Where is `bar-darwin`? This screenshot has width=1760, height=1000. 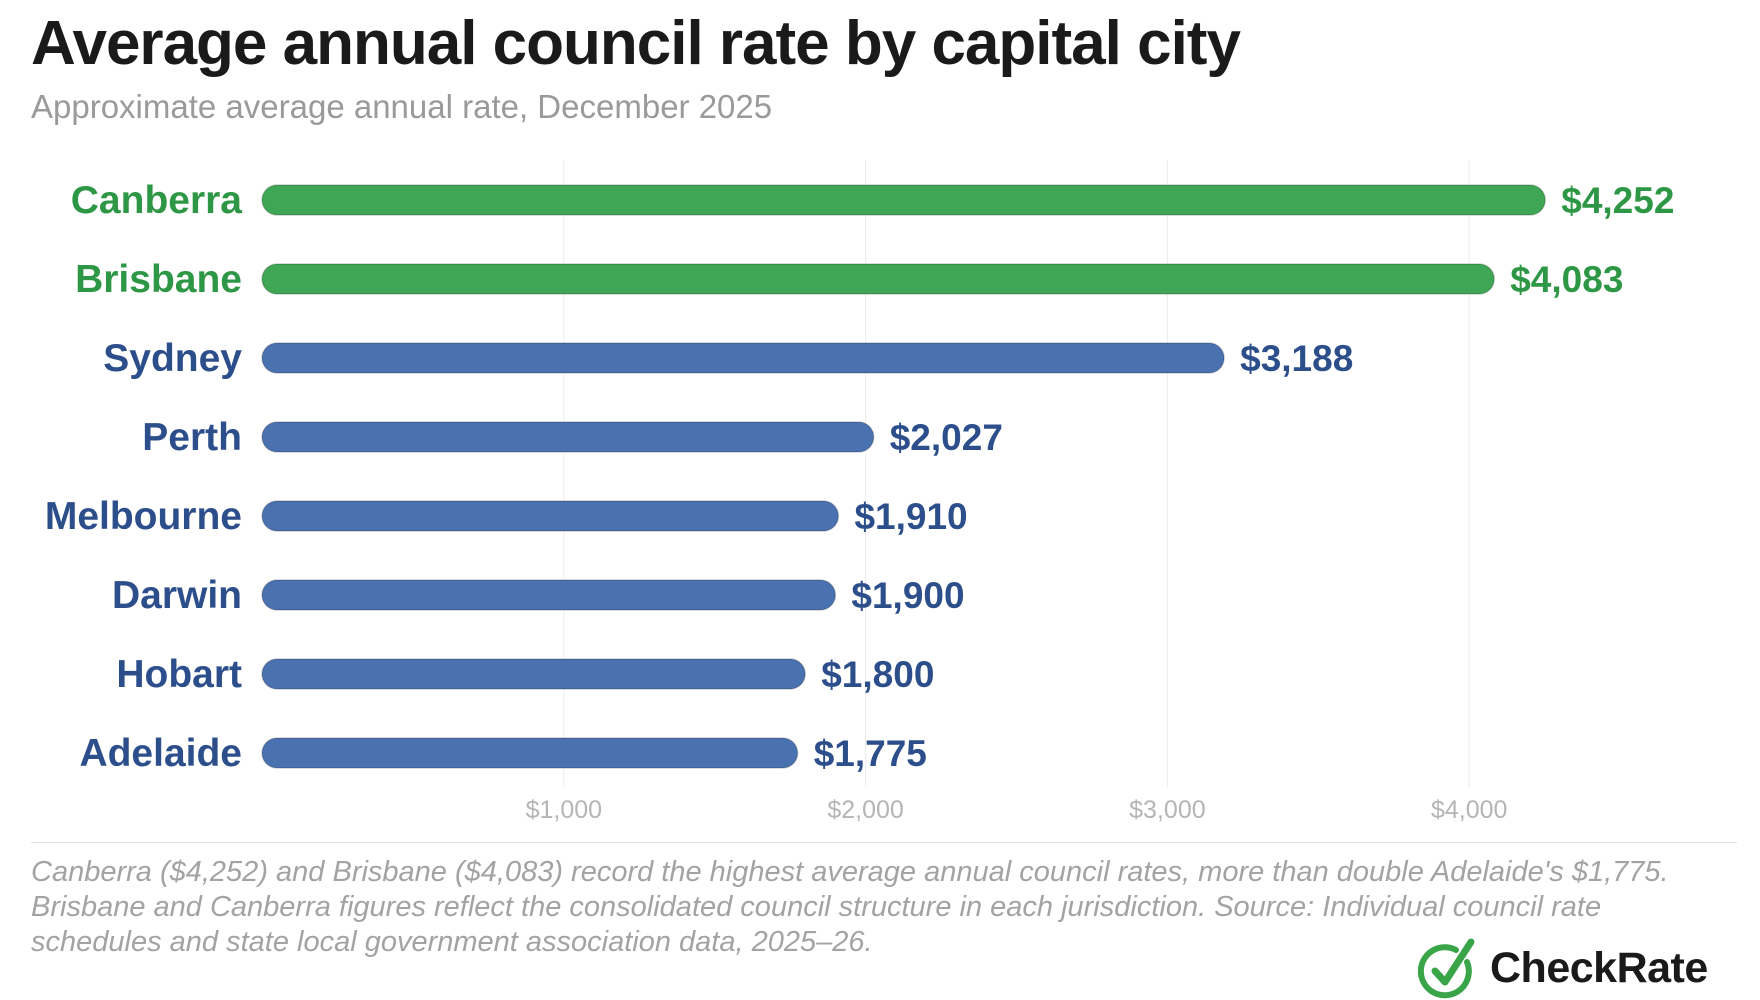
bar-darwin is located at coordinates (549, 595).